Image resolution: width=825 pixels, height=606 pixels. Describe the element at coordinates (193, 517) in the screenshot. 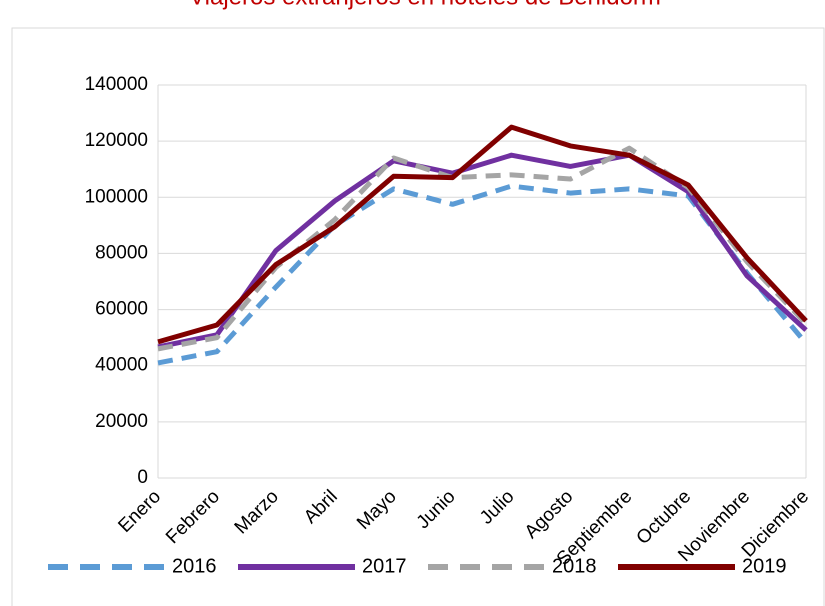

I see `x-tick-label: Febrero` at that location.